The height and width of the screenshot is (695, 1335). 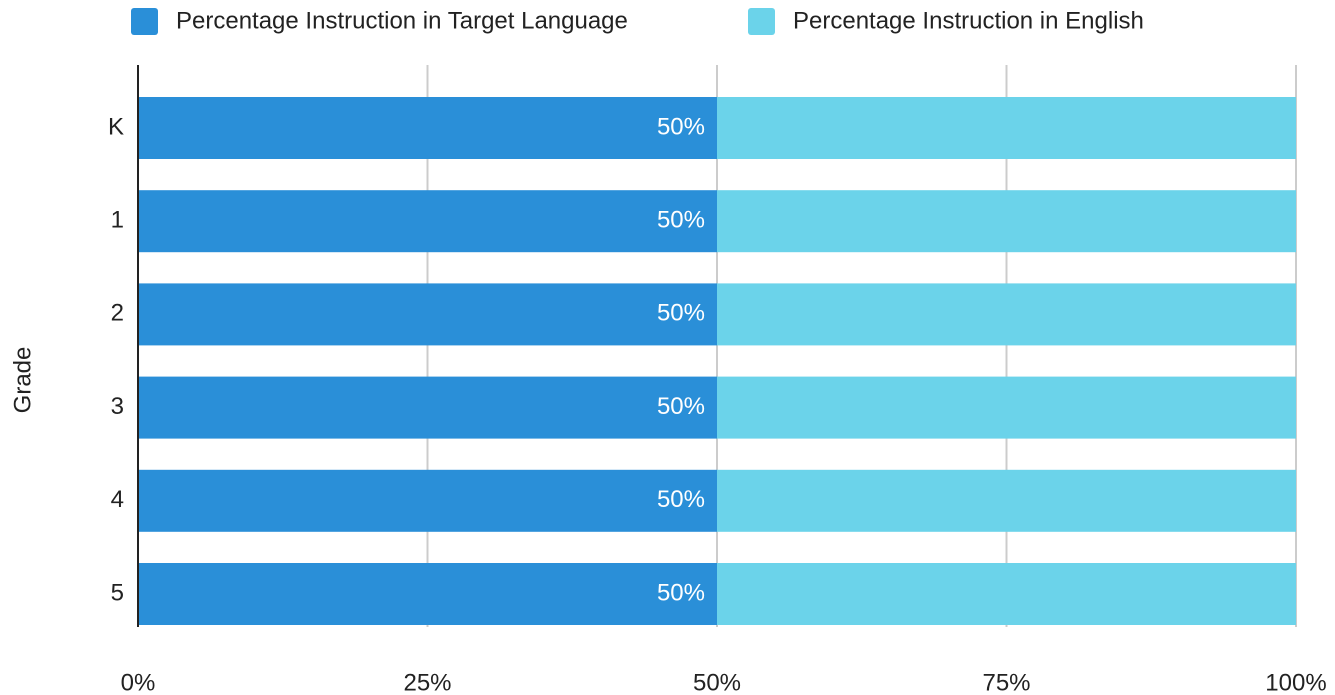 What do you see at coordinates (116, 126) in the screenshot?
I see `y-tick-label: K` at bounding box center [116, 126].